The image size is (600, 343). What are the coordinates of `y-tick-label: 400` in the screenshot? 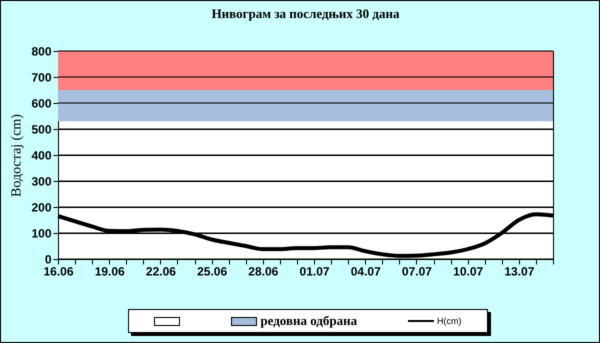 It's located at (41, 155).